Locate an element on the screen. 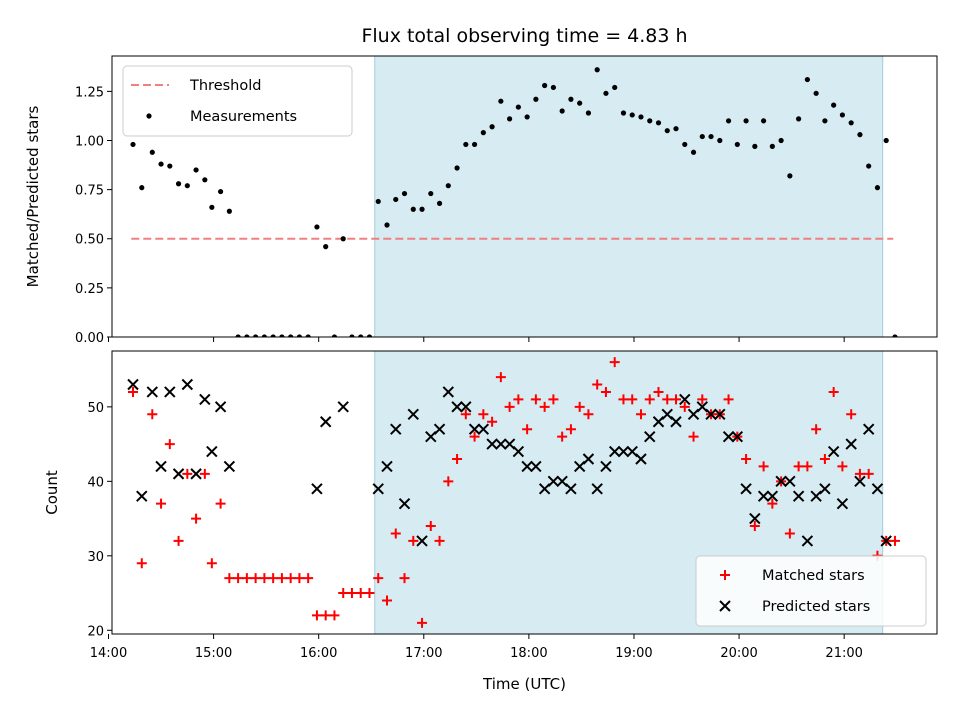 Image resolution: width=960 pixels, height=720 pixels. y-tick-label: 1.25 is located at coordinates (89, 92).